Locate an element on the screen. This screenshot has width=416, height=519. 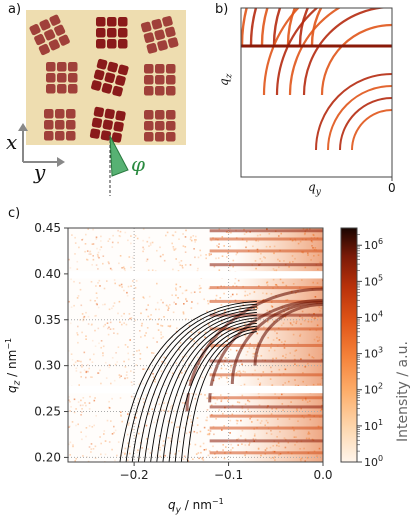
x-arrow-head is located at coordinates (23, 127).